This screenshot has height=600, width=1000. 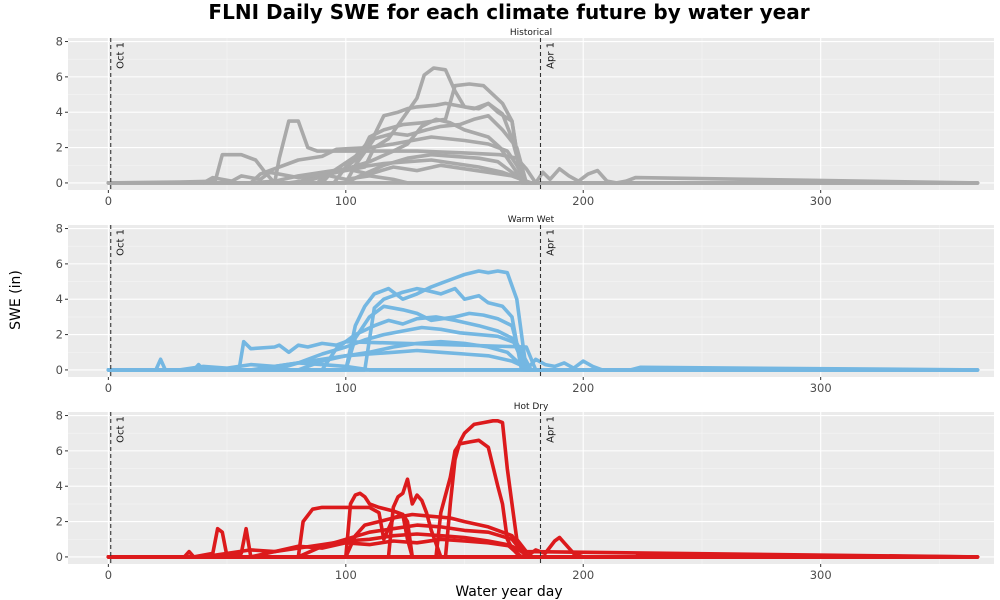 What do you see at coordinates (531, 33) in the screenshot?
I see `facet-strip-label: Historical` at bounding box center [531, 33].